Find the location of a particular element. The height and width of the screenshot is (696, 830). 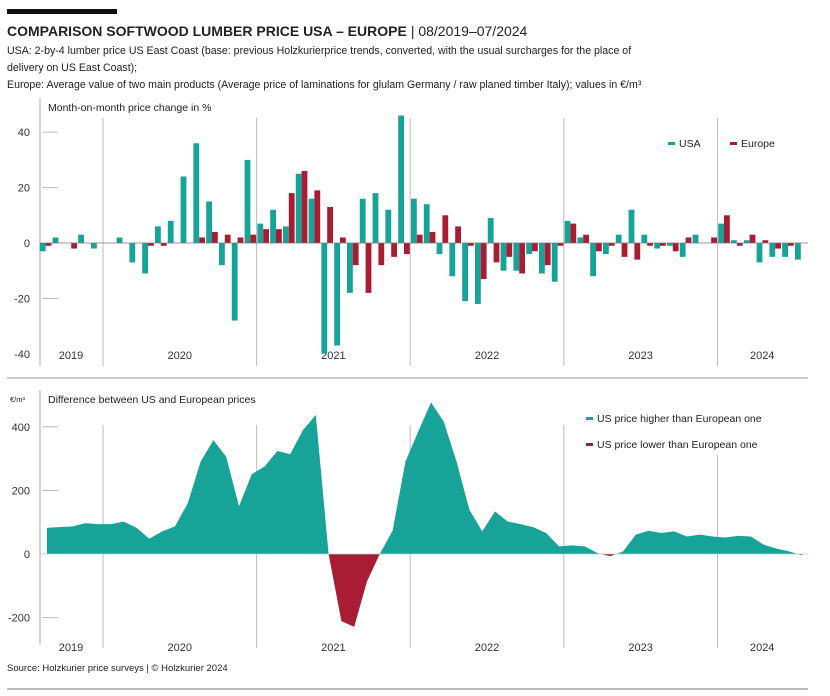

top-year-label: 2022 is located at coordinates (487, 356).